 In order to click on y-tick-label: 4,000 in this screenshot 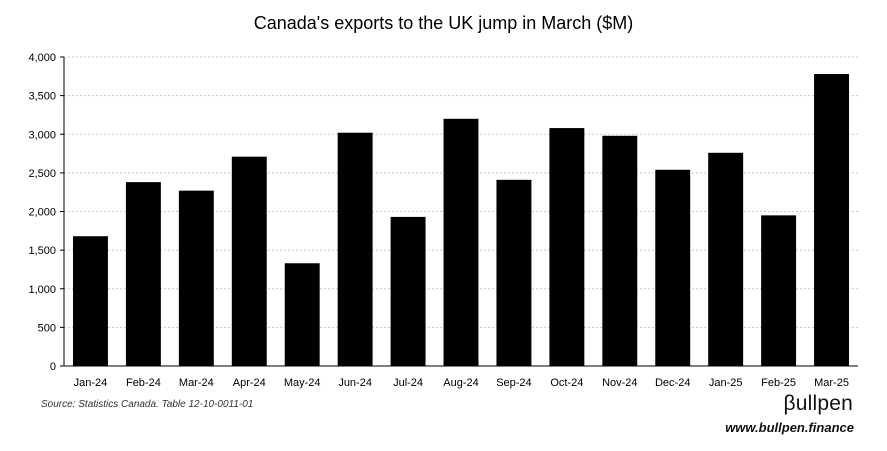, I will do `click(42, 58)`.